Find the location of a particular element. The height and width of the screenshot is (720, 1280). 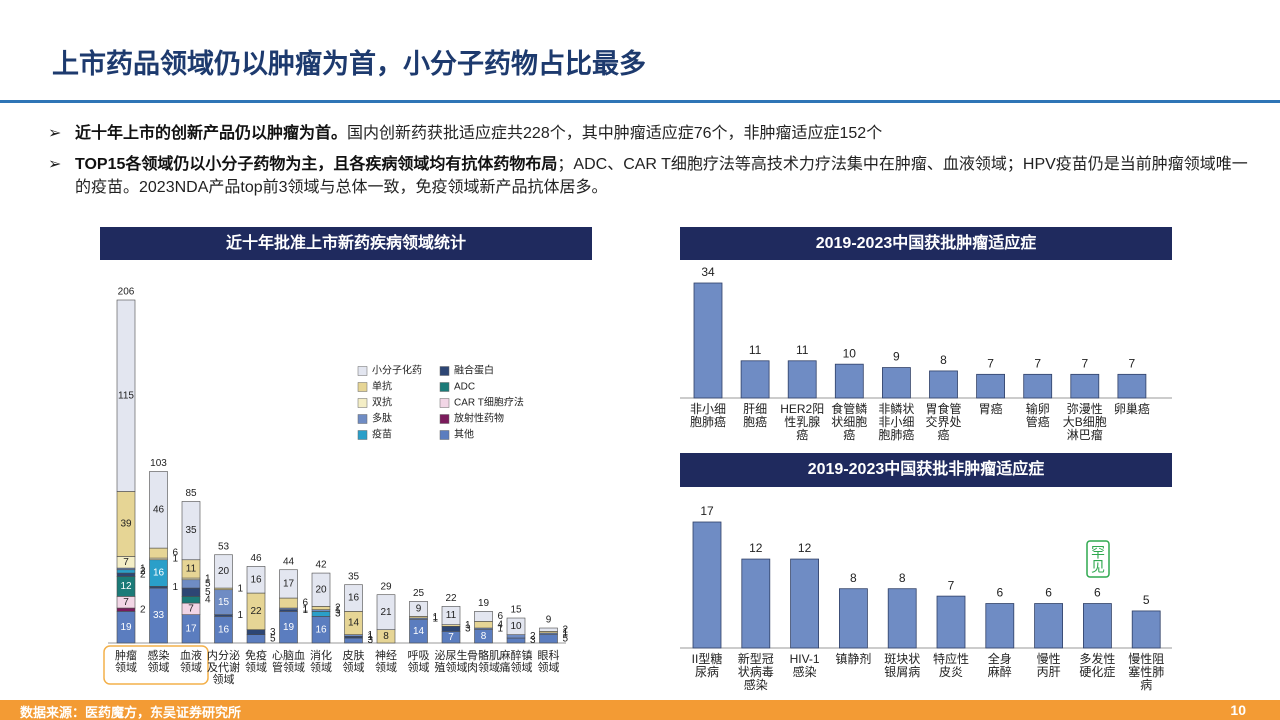

x-tick-label: 感染领域 is located at coordinates (159, 661).